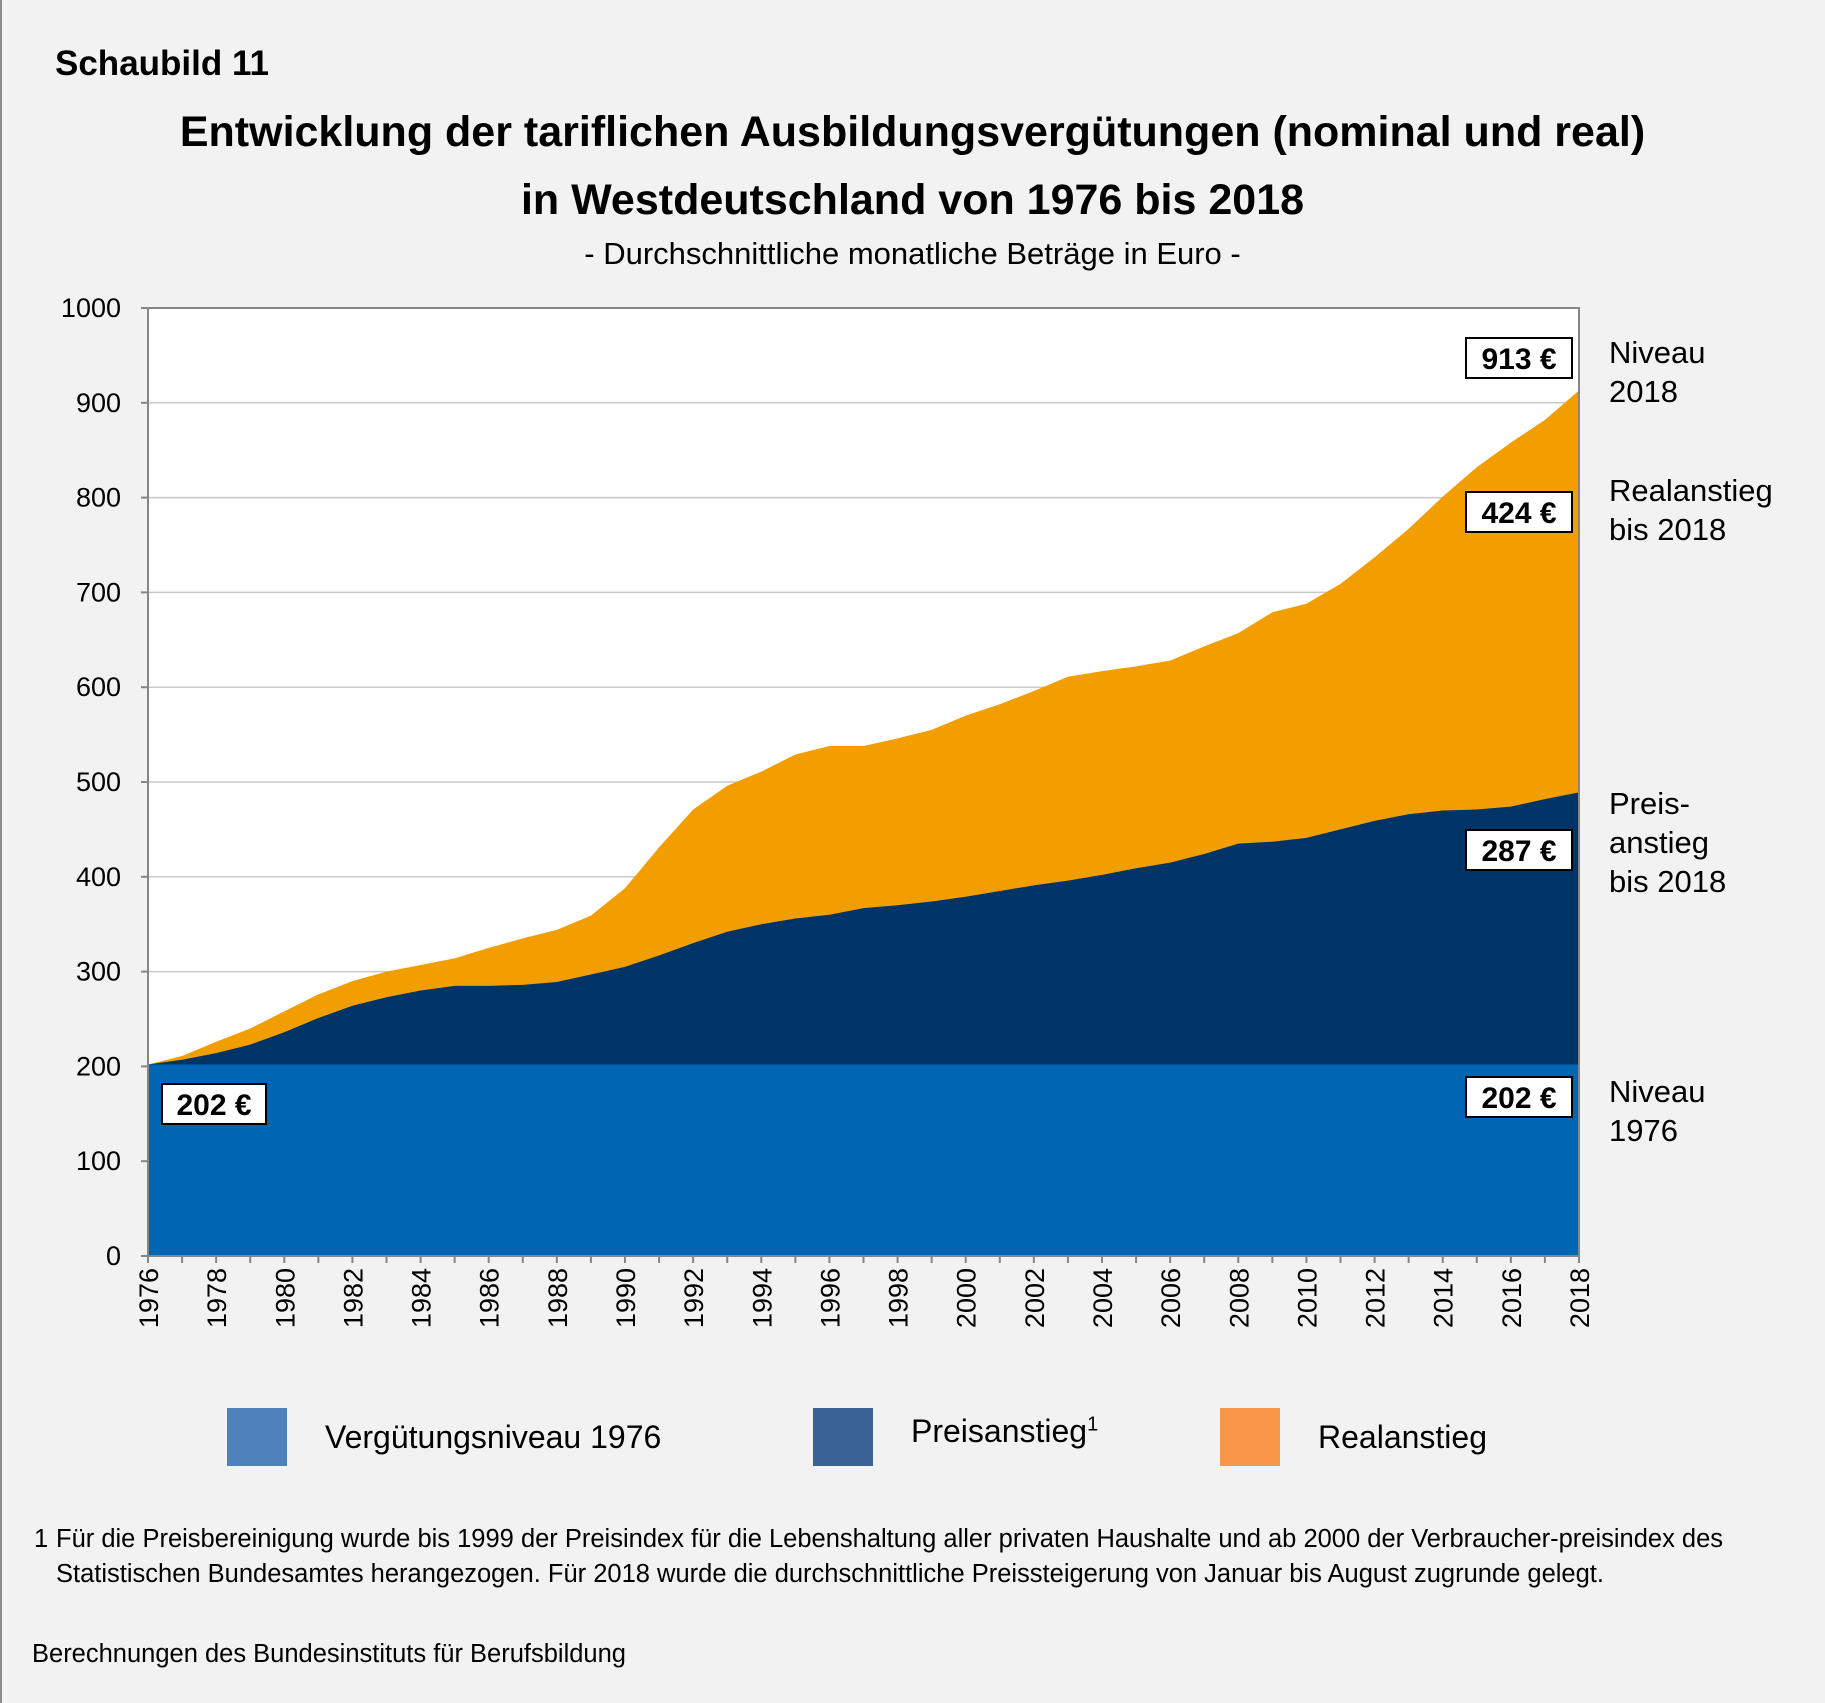 This screenshot has width=1825, height=1703. I want to click on y-tick-label: 300, so click(98, 972).